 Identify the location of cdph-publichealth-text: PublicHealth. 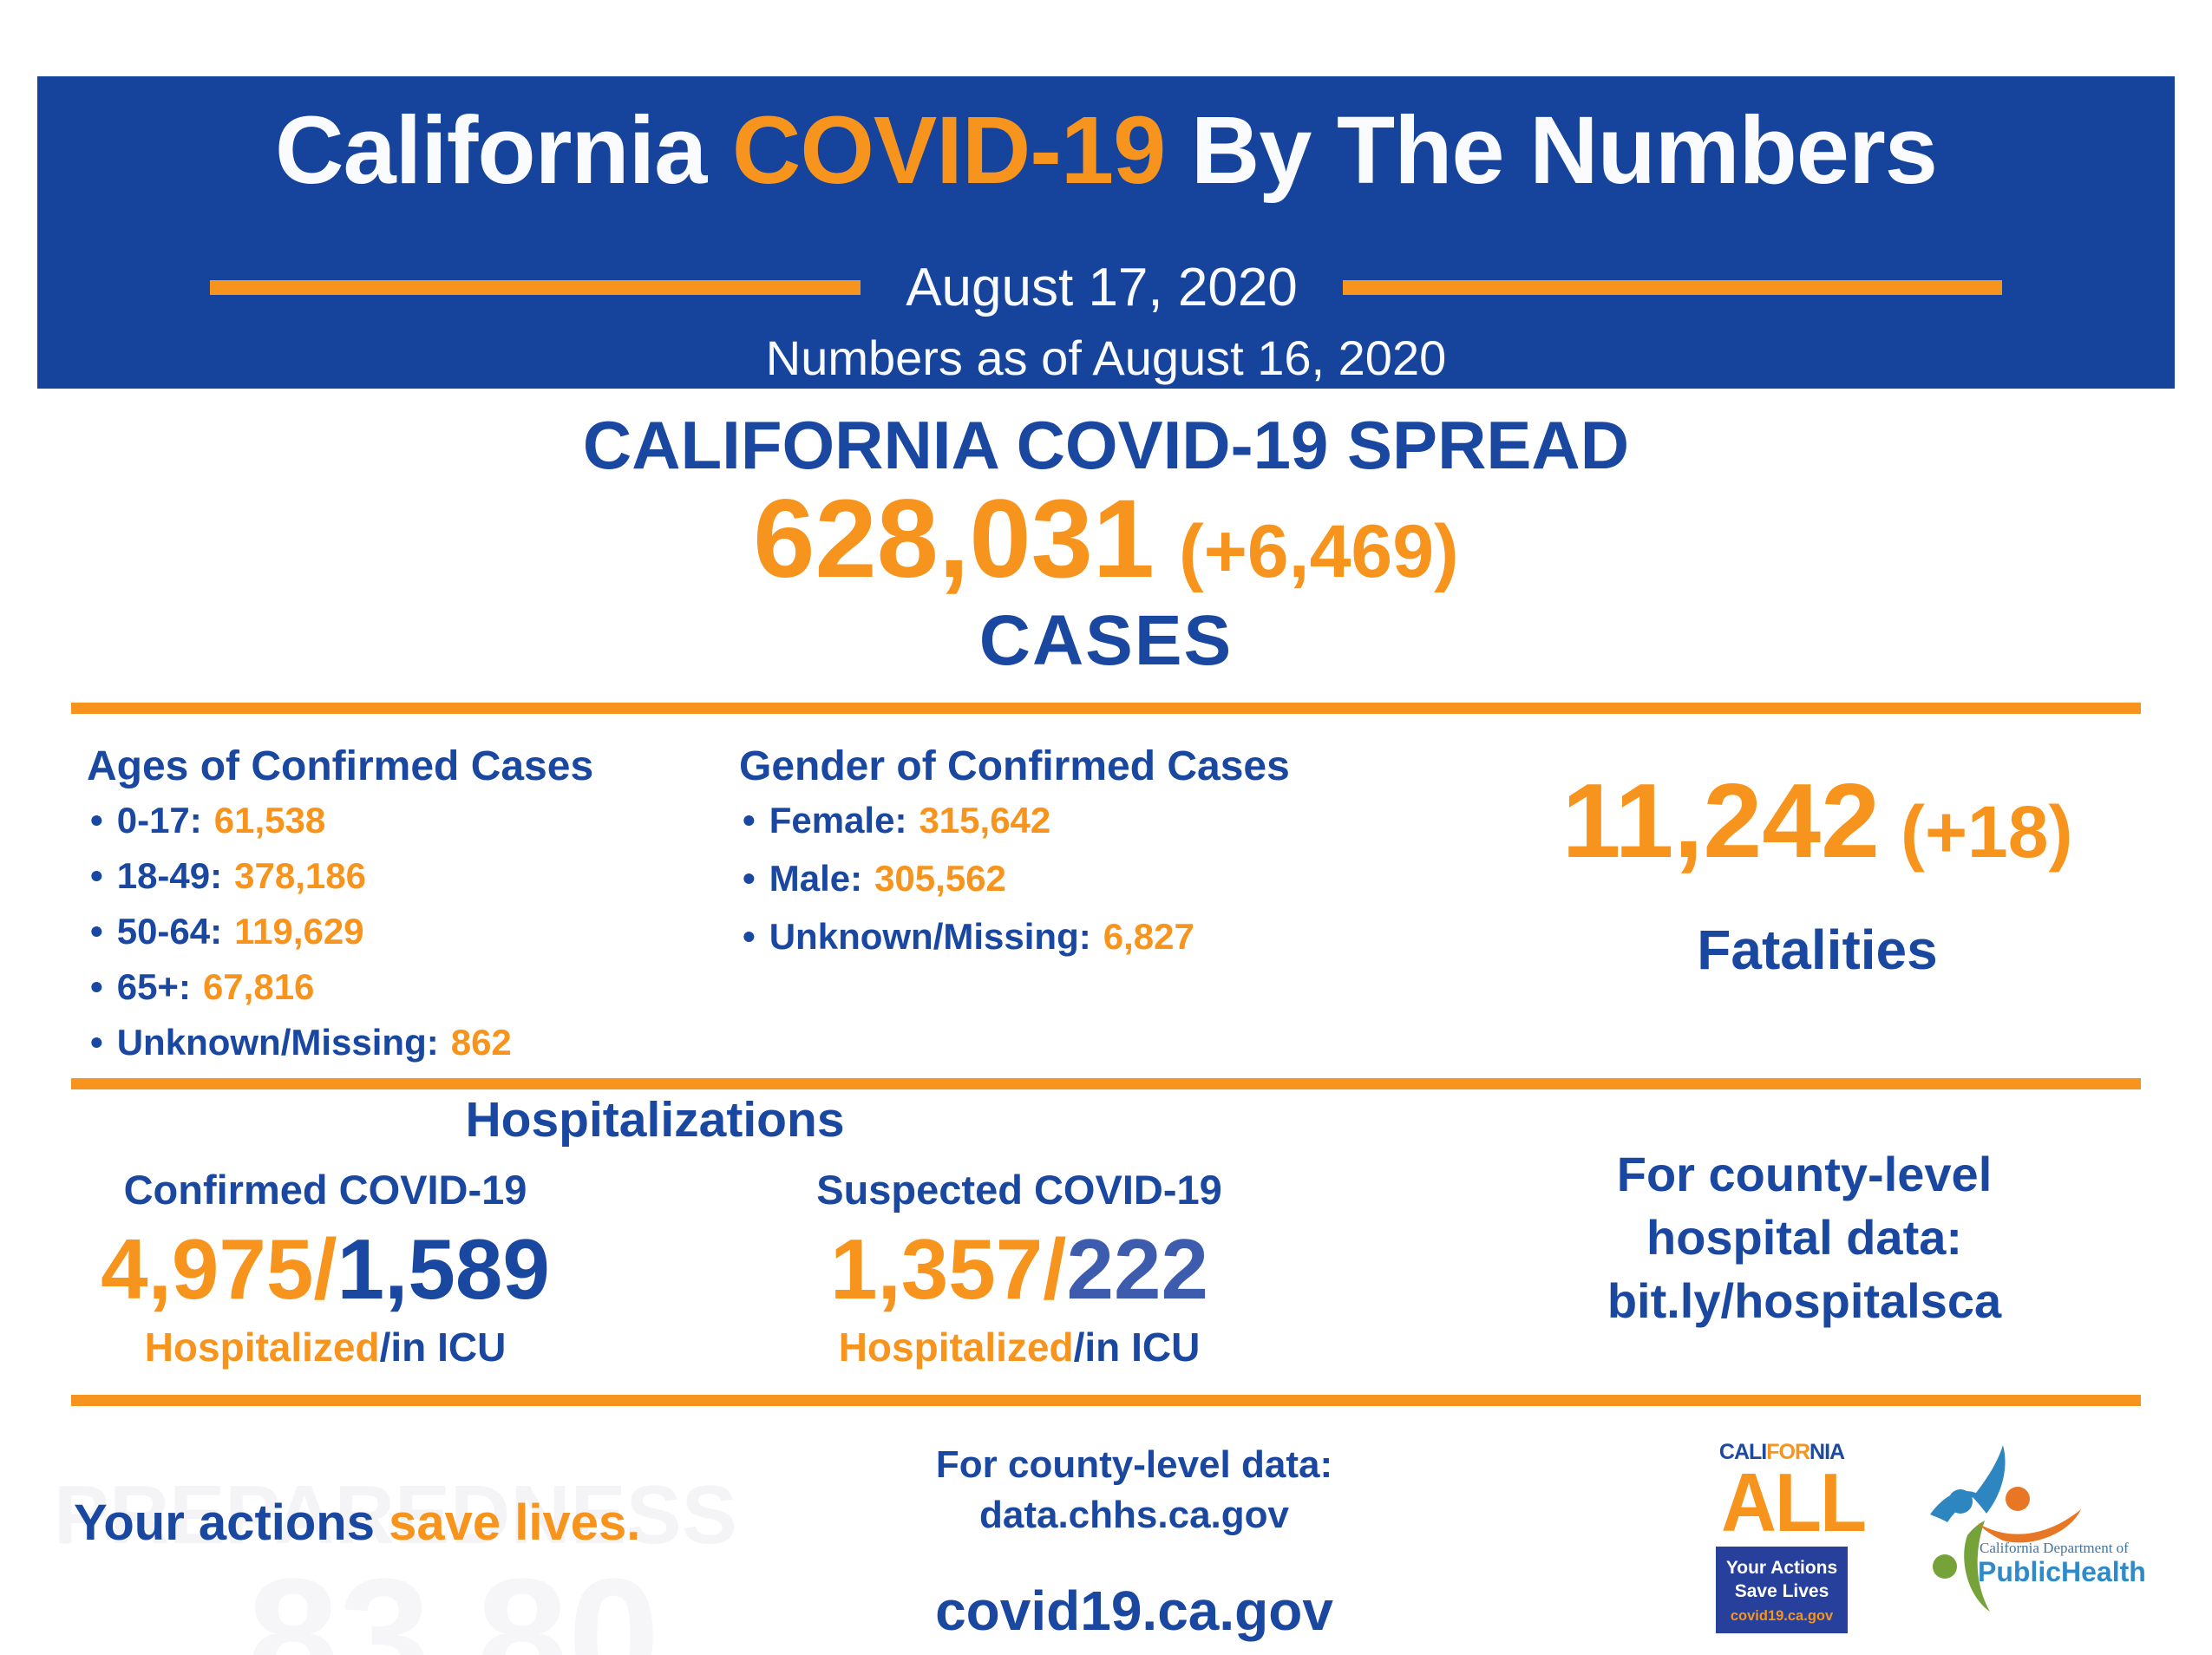
(2062, 1571).